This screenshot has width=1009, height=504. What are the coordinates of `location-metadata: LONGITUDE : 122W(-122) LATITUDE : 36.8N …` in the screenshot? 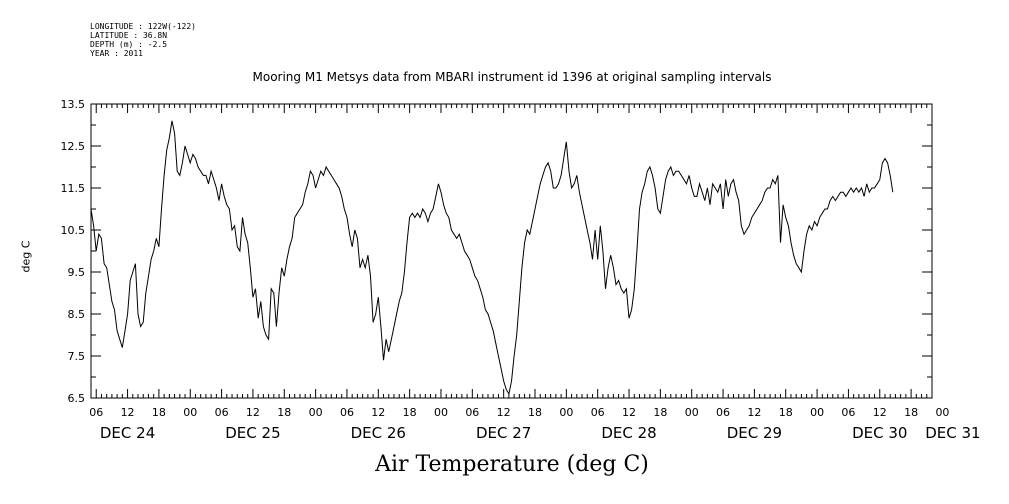 It's located at (143, 40).